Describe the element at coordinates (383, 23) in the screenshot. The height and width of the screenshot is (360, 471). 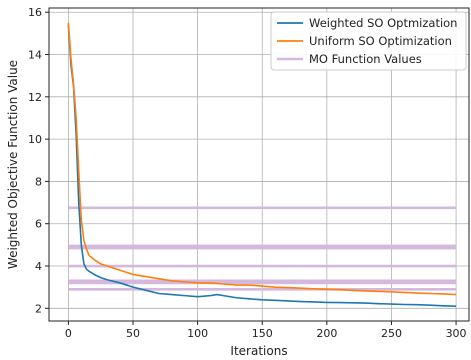
I see `legend-label-weighted: Weighted SO Optmization` at that location.